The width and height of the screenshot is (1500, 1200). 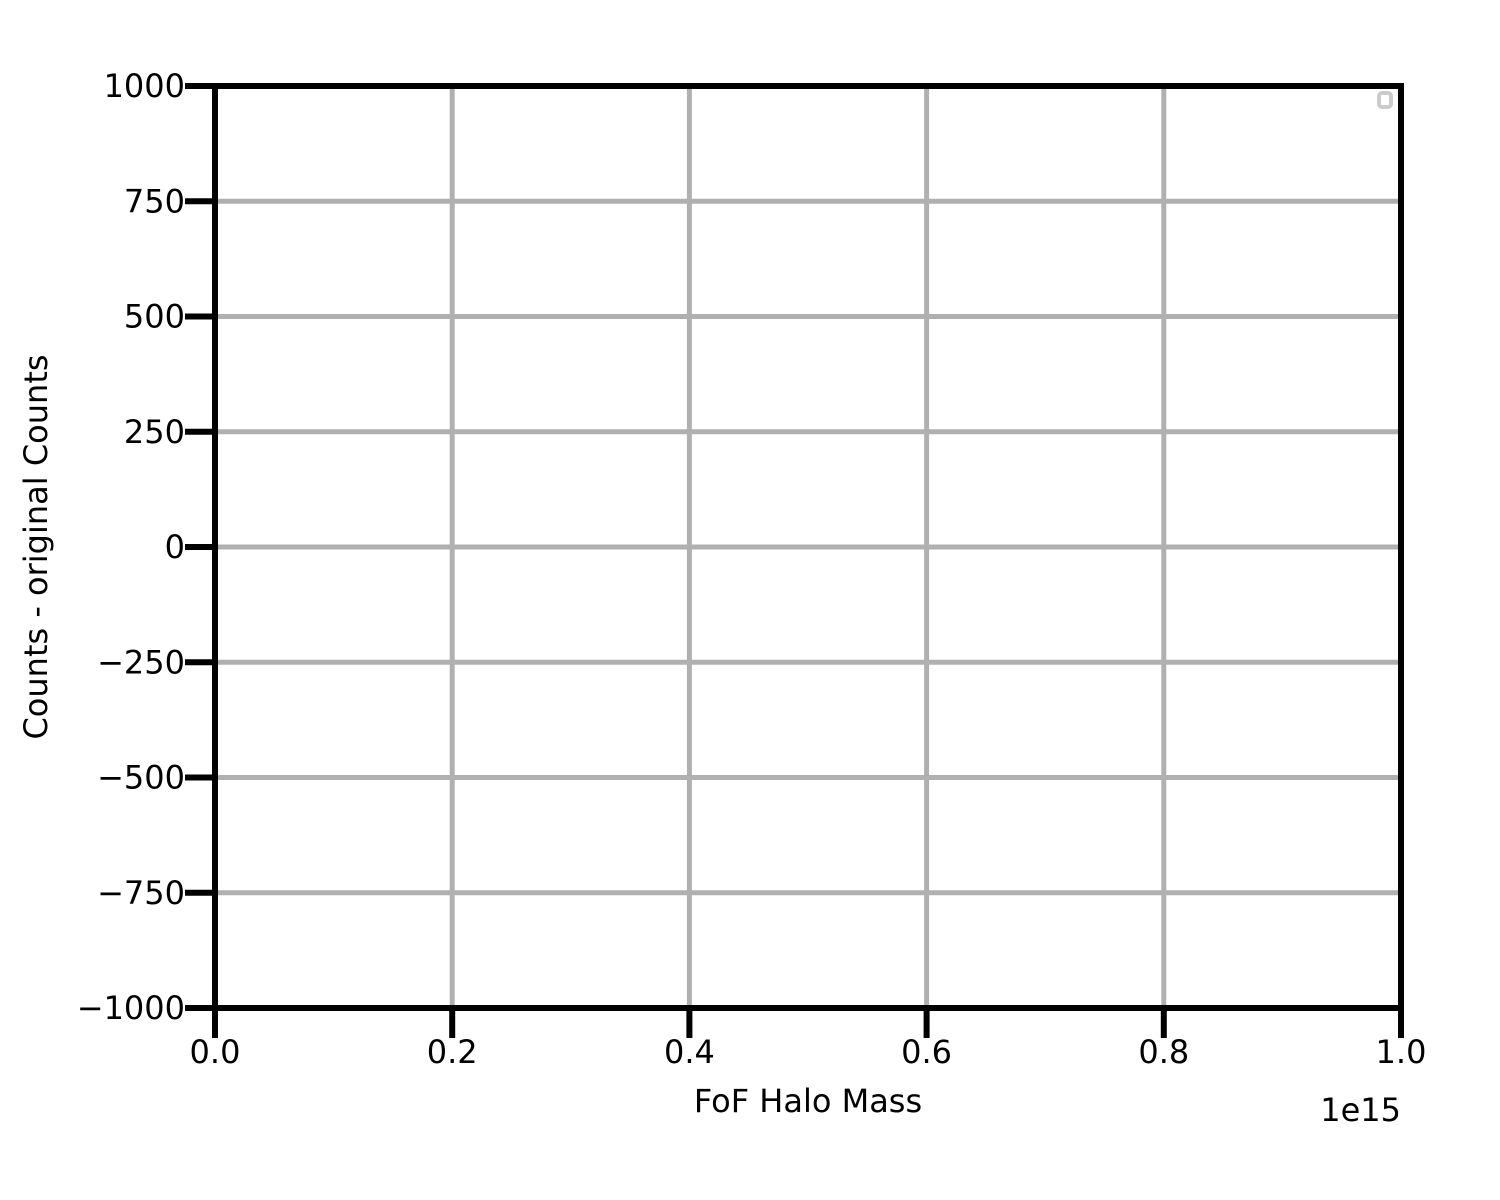 What do you see at coordinates (452, 1052) in the screenshot?
I see `x-tick-label-1: 0.2` at bounding box center [452, 1052].